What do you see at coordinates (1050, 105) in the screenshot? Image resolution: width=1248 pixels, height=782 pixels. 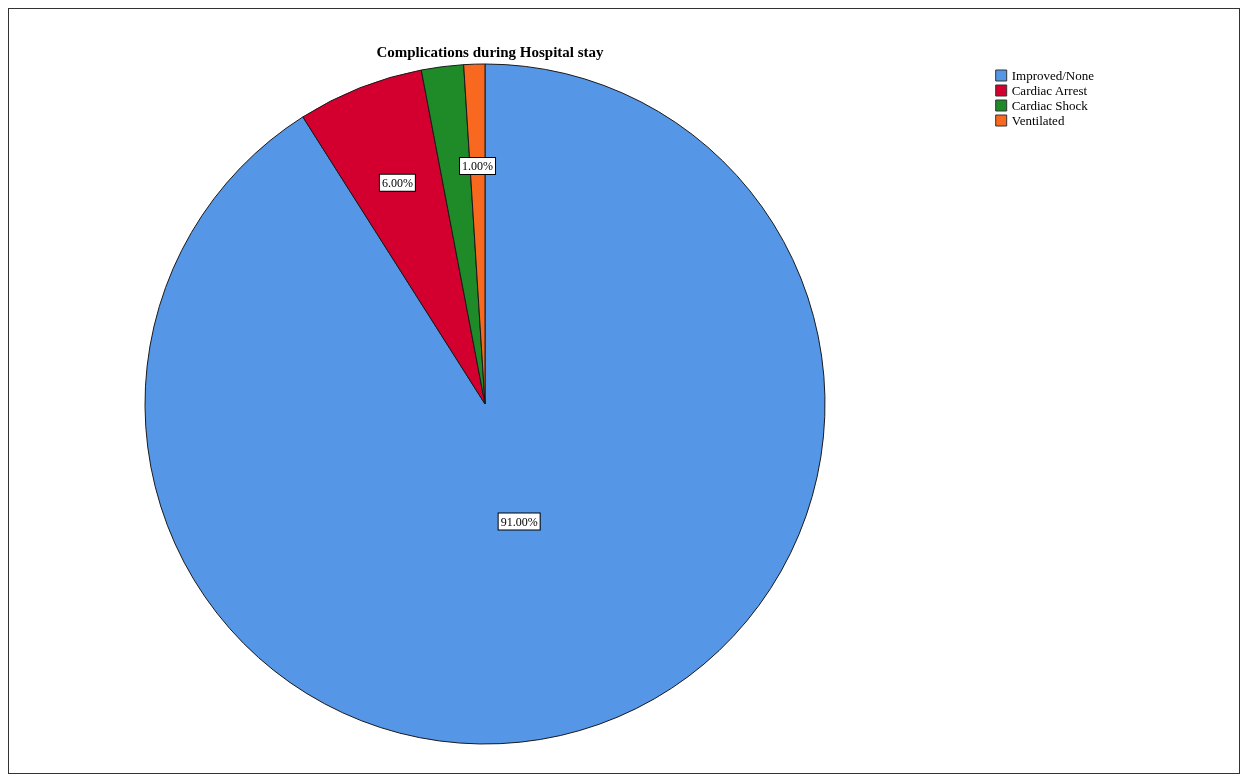 I see `legend-label: Cardiac Shock` at bounding box center [1050, 105].